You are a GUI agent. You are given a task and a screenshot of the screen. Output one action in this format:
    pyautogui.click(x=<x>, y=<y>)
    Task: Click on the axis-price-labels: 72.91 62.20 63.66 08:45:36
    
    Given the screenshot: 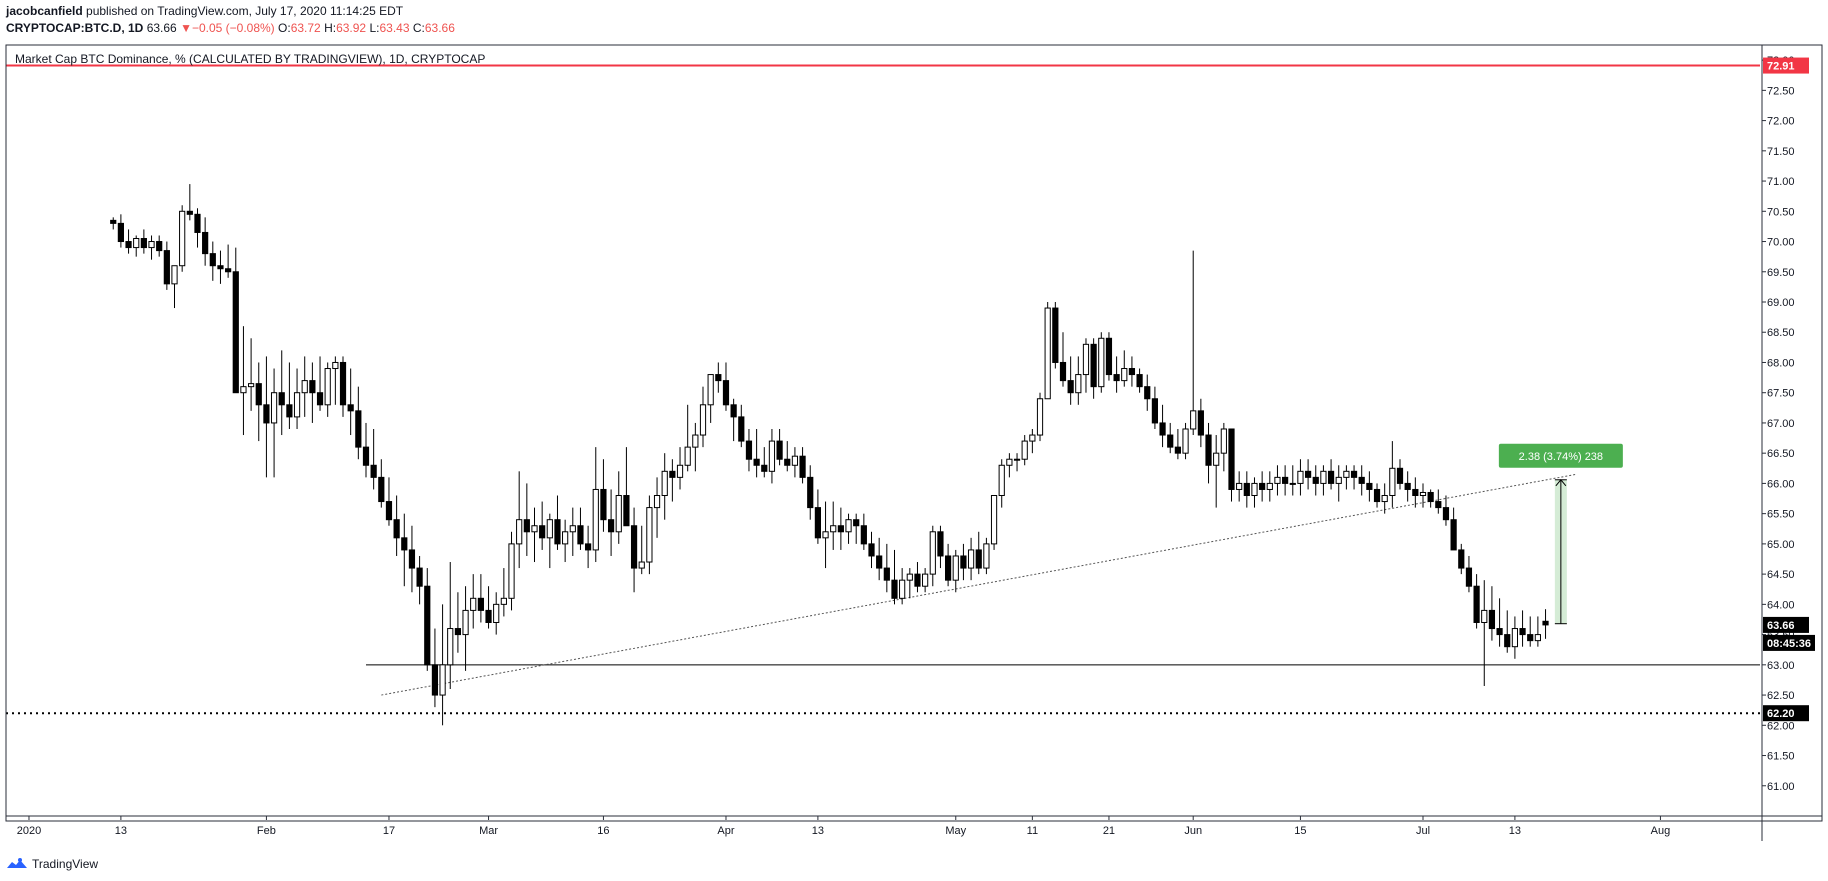 What is the action you would take?
    pyautogui.click(x=1789, y=389)
    